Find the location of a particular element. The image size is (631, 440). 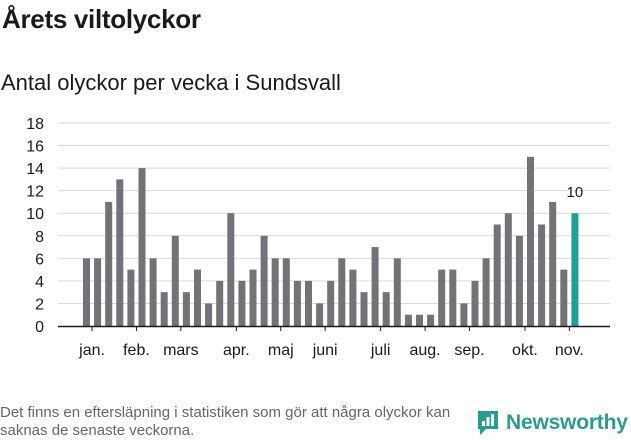

bar-highlight is located at coordinates (575, 269).